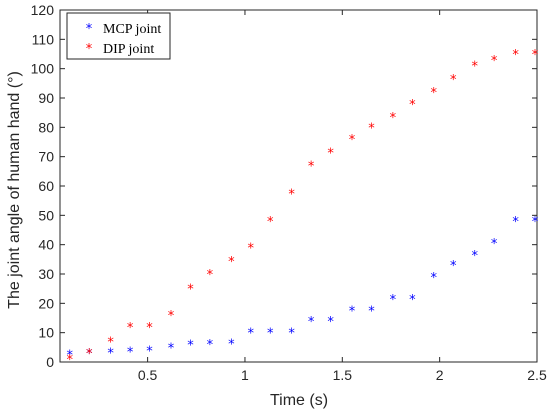 This screenshot has width=550, height=417. I want to click on y-tick-label: 10, so click(46, 333).